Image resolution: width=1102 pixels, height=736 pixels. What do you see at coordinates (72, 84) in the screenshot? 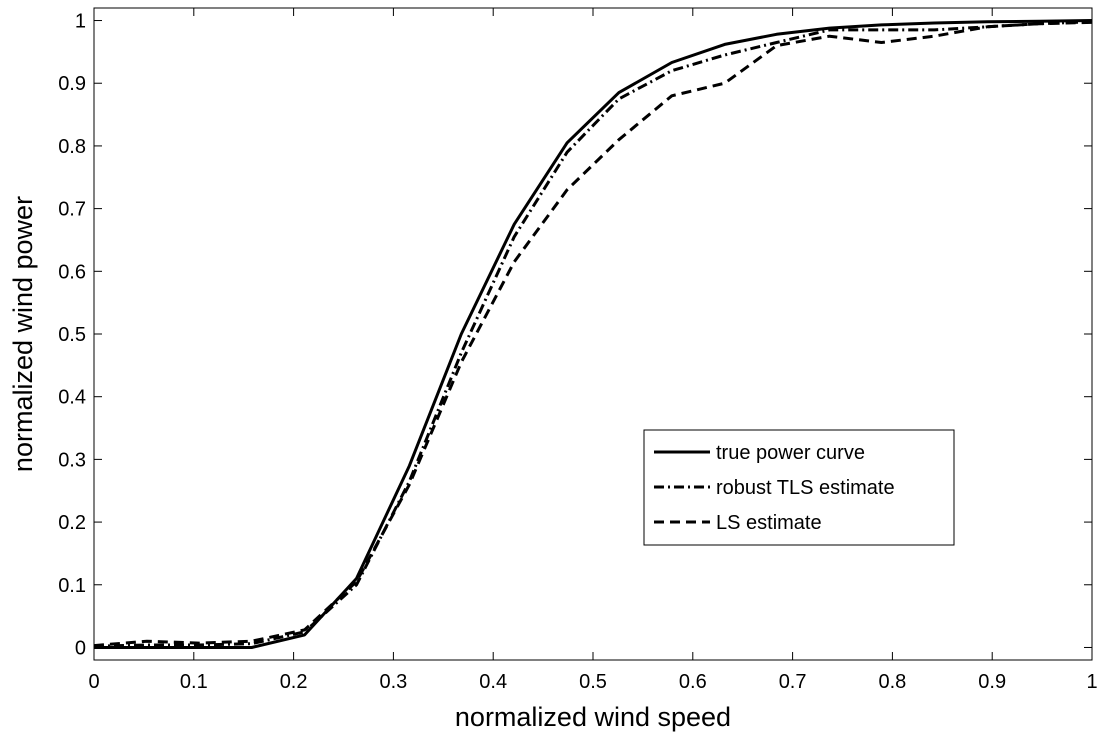
I see `y-tick-label: 0.9` at bounding box center [72, 84].